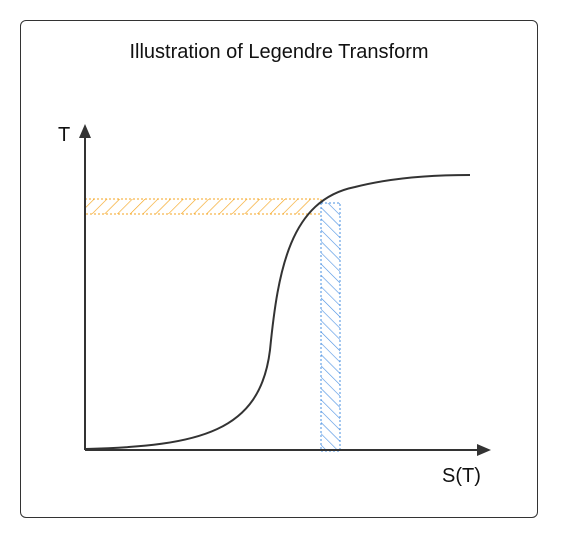 Image resolution: width=562 pixels, height=540 pixels. What do you see at coordinates (85, 131) in the screenshot?
I see `y-axis-arrow-icon` at bounding box center [85, 131].